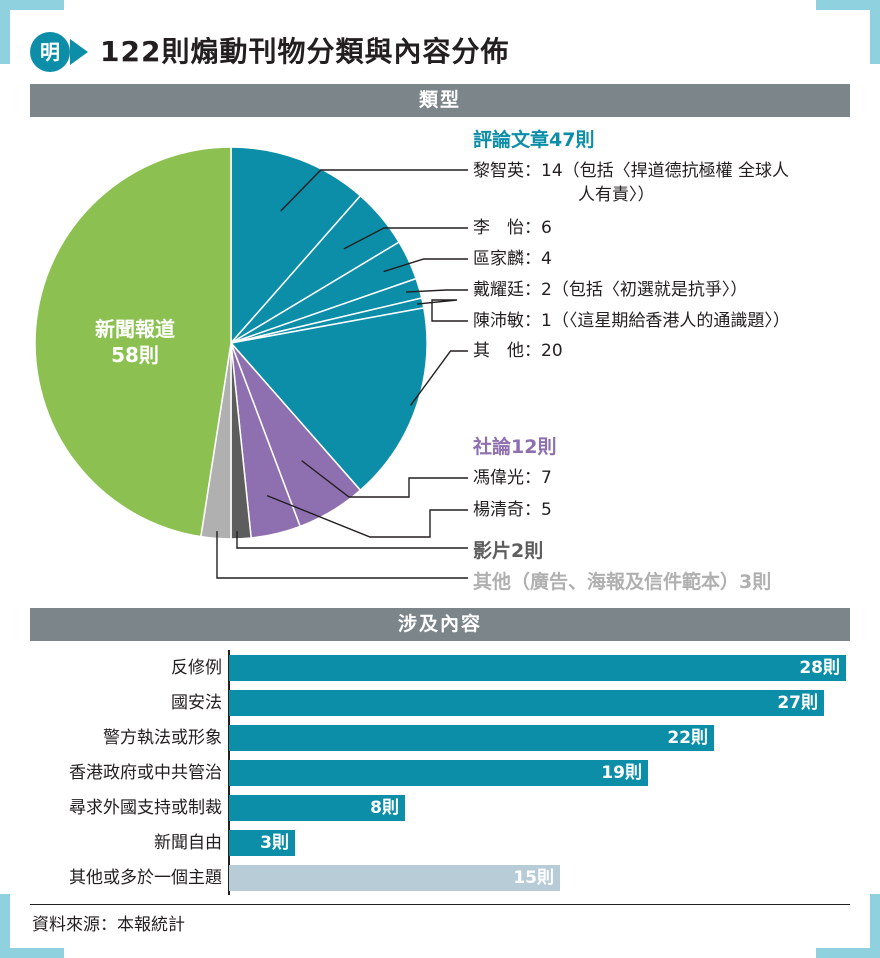 The image size is (880, 958). What do you see at coordinates (440, 624) in the screenshot?
I see `section-header-content: 涉及內容` at bounding box center [440, 624].